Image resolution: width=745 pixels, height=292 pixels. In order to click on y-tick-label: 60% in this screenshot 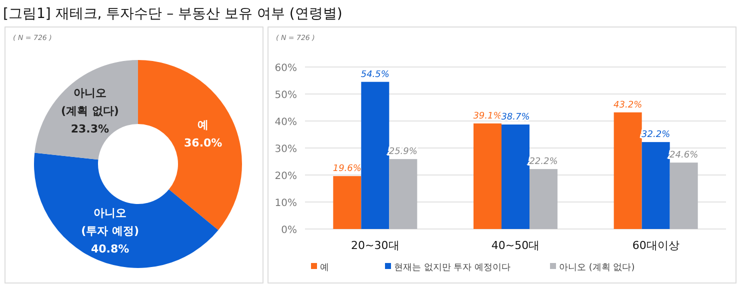, I will do `click(285, 68)`.